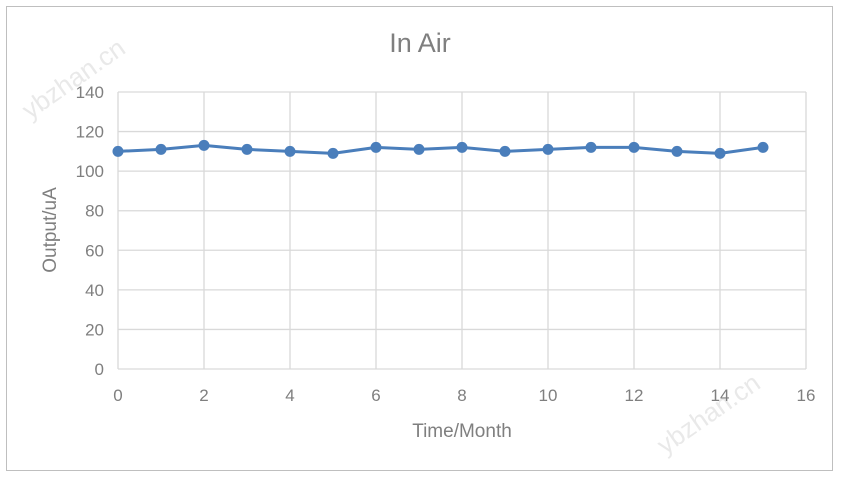 The height and width of the screenshot is (478, 841). I want to click on y-tick-label: 0, so click(99, 369).